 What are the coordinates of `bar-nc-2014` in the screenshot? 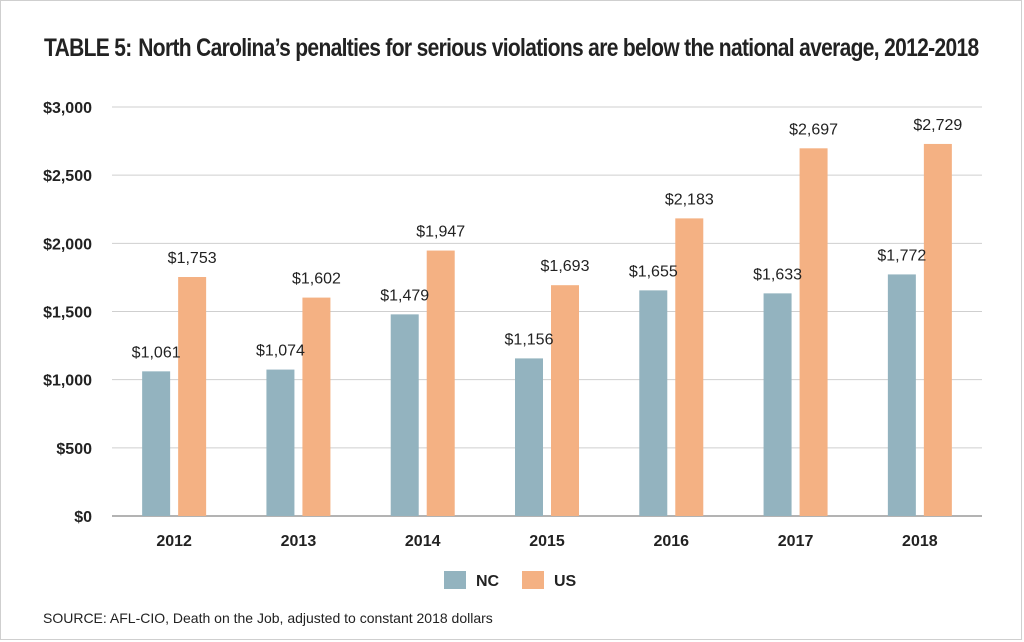 It's located at (404, 415).